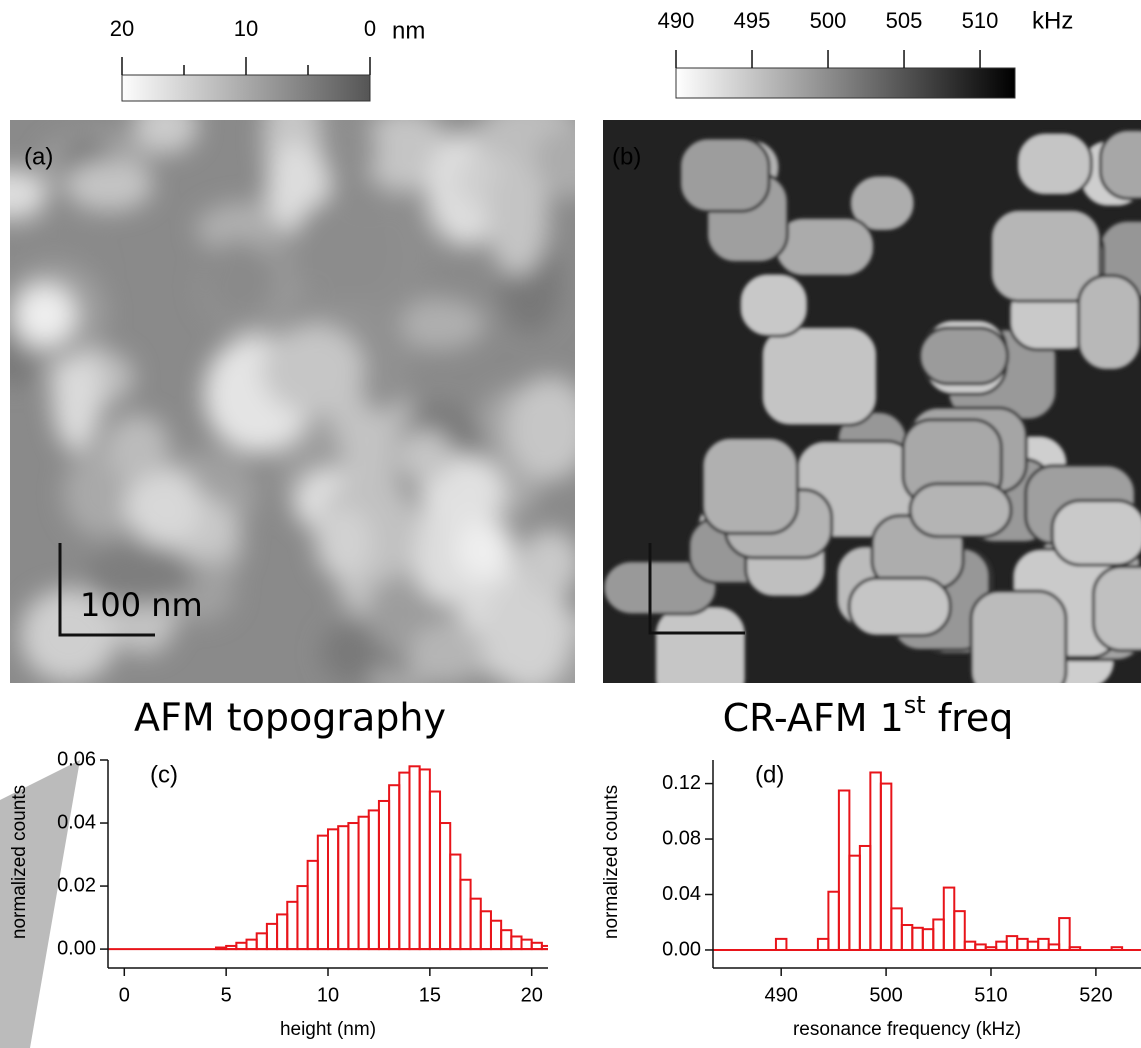 The height and width of the screenshot is (1048, 1141). What do you see at coordinates (164, 774) in the screenshot?
I see `panel-label: (c)` at bounding box center [164, 774].